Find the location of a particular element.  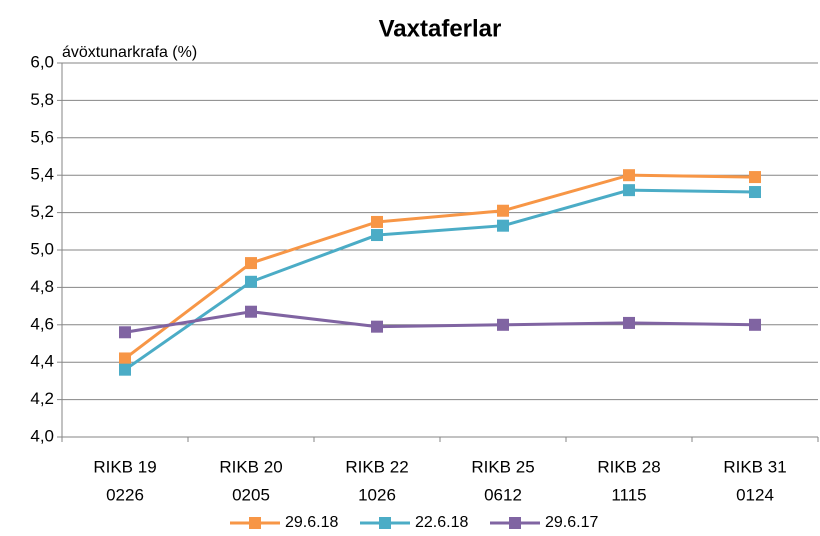

x-tick-label: 0205 is located at coordinates (251, 494).